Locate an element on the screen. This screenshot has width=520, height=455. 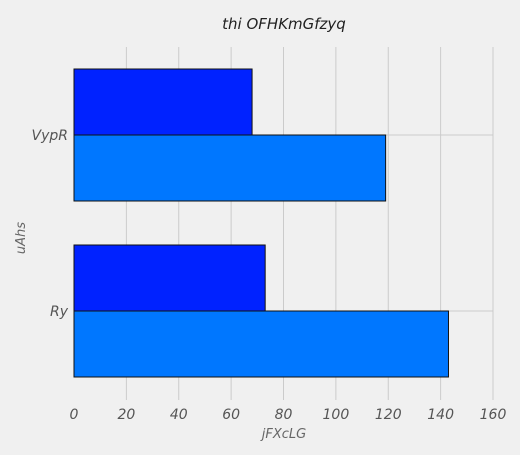
y-tick-labels: Ry VypR is located at coordinates (50, 224).